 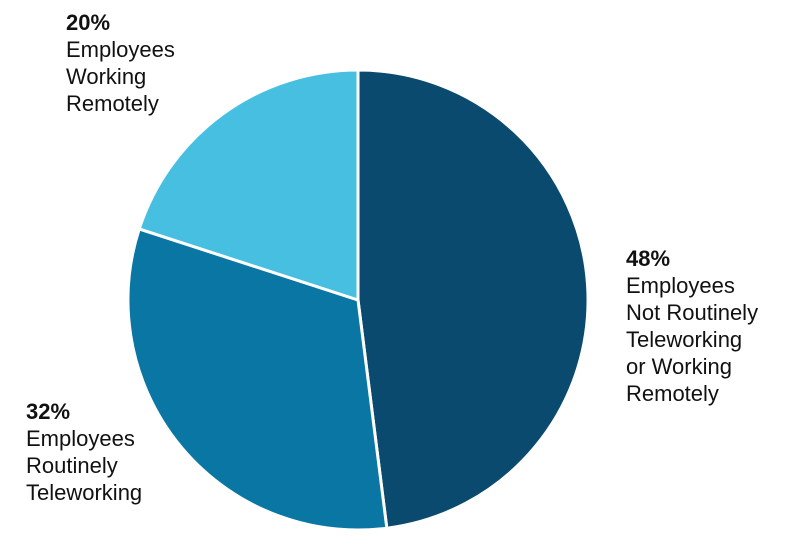 What do you see at coordinates (84, 452) in the screenshot?
I see `slice-label-routinely-teleworking: 32% Employees Routinely Teleworking` at bounding box center [84, 452].